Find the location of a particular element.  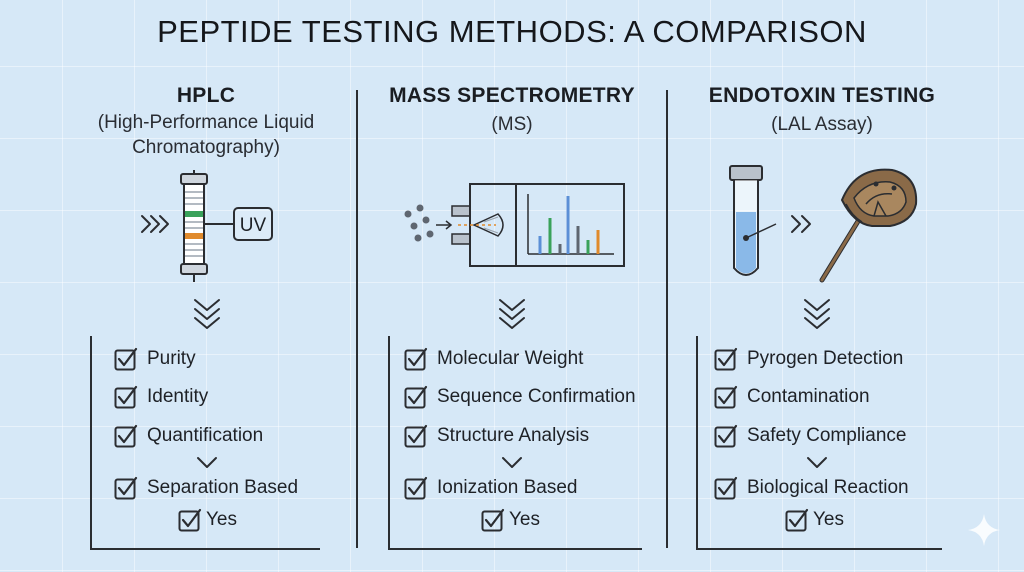

list-item-label: Biological Reaction is located at coordinates (828, 487).